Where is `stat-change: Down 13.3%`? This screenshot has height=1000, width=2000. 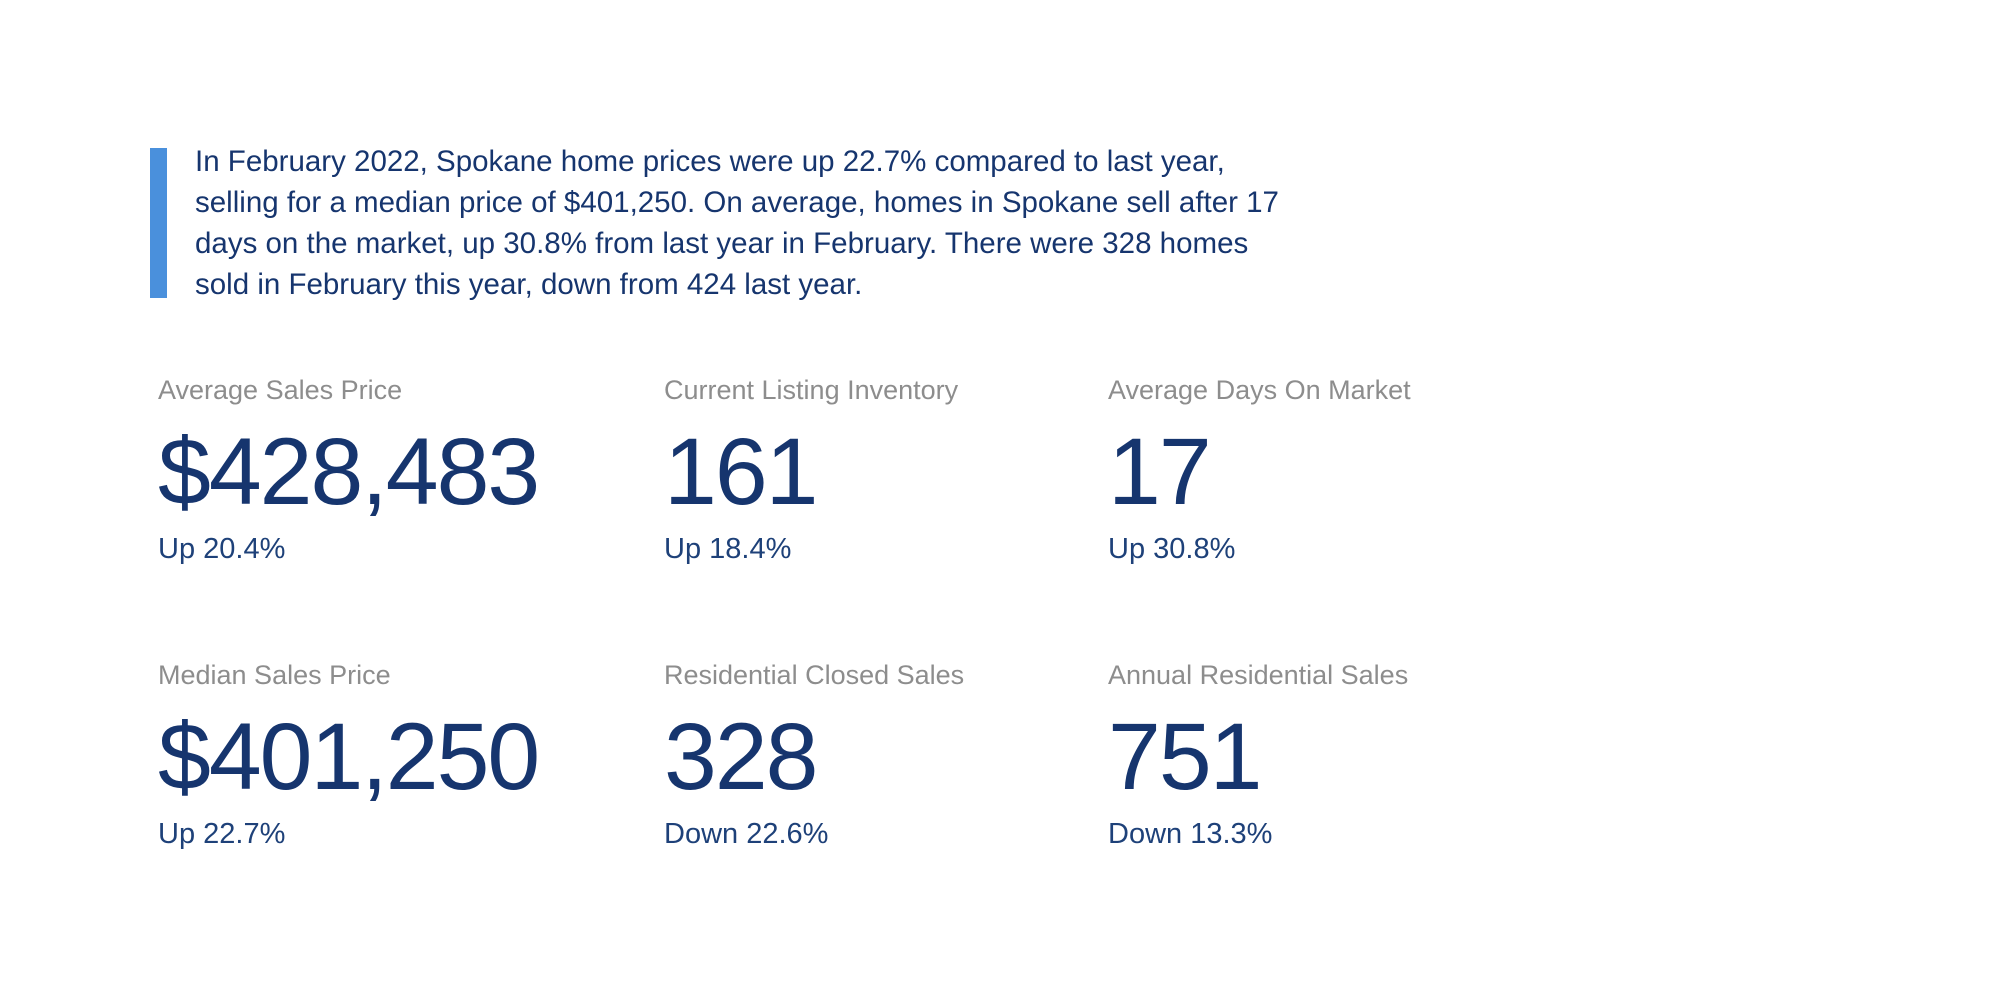
stat-change: Down 13.3% is located at coordinates (1190, 834).